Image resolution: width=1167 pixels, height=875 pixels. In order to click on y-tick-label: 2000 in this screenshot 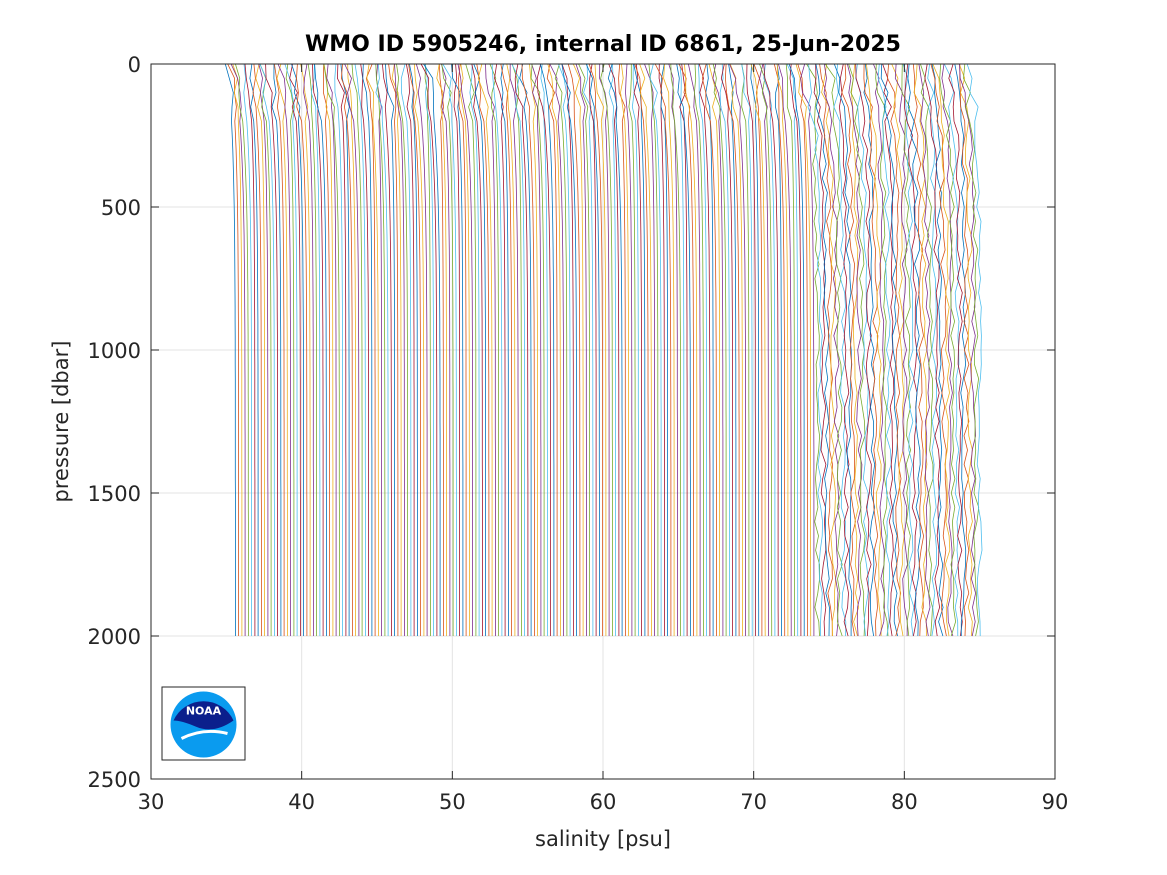, I will do `click(114, 637)`.